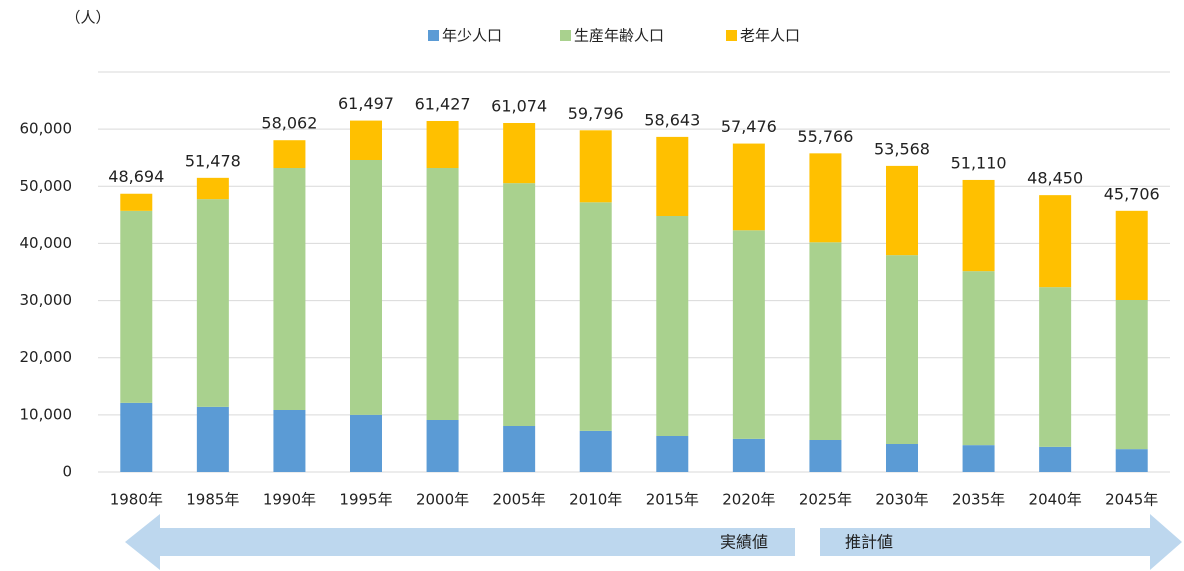 The image size is (1184, 571). I want to click on unit-label: （人）, so click(87, 18).